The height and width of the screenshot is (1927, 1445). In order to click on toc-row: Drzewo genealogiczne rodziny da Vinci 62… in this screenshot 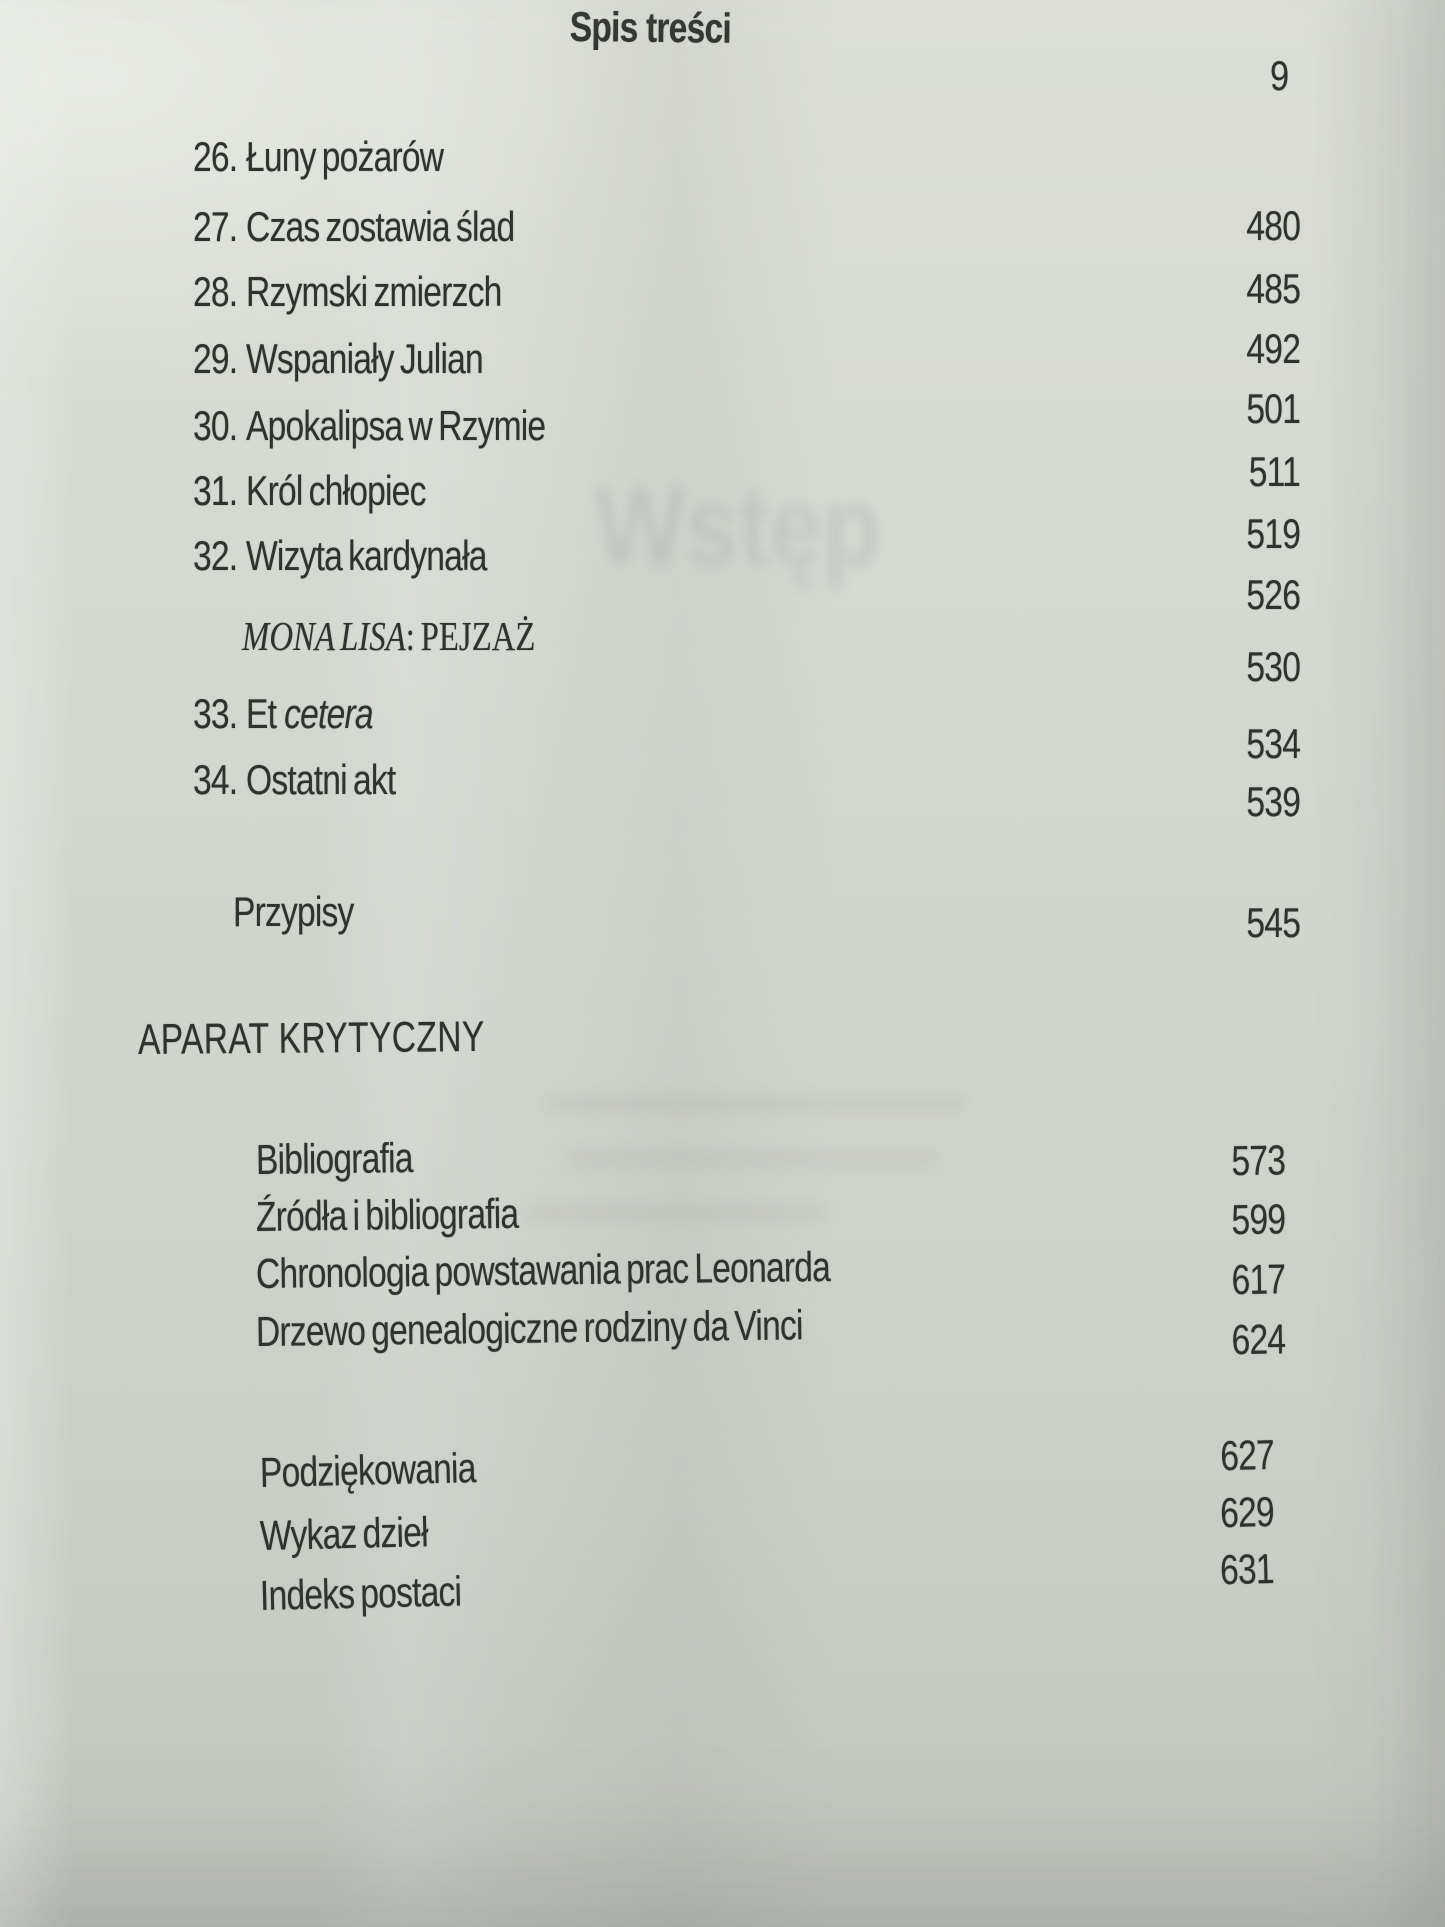, I will do `click(770, 1329)`.